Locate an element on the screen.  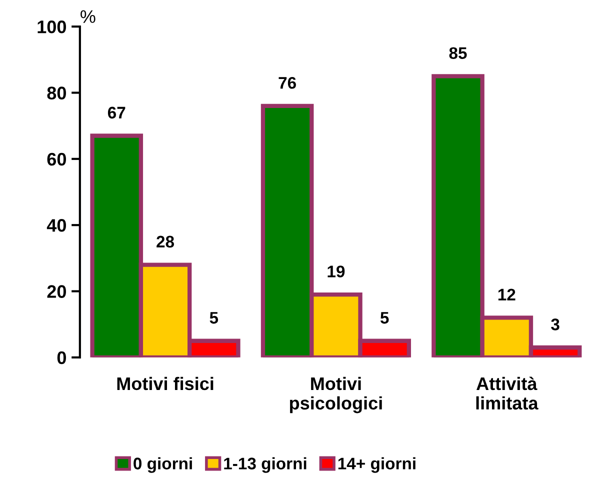
data-label: 12 is located at coordinates (507, 294).